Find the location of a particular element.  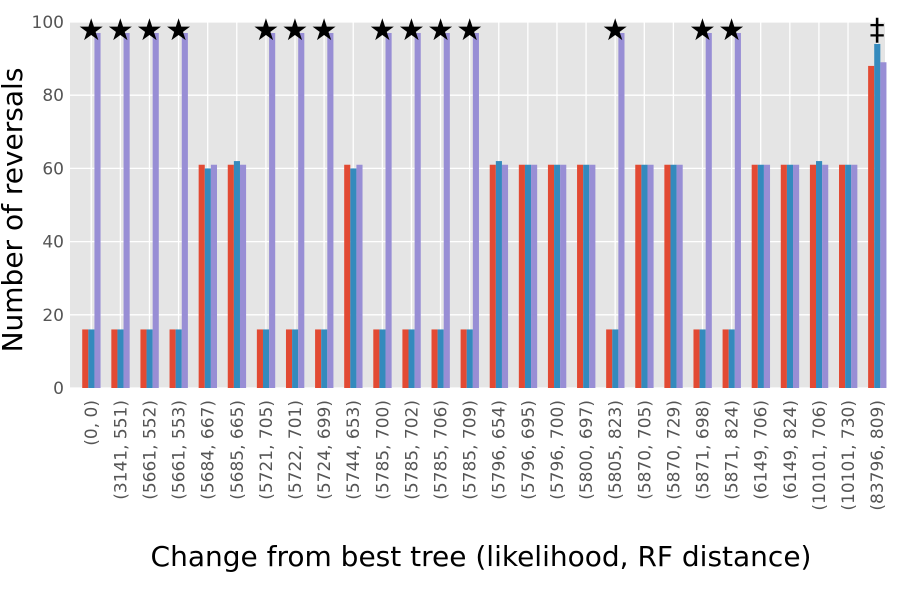

y-tick-label: 0 is located at coordinates (58, 389).